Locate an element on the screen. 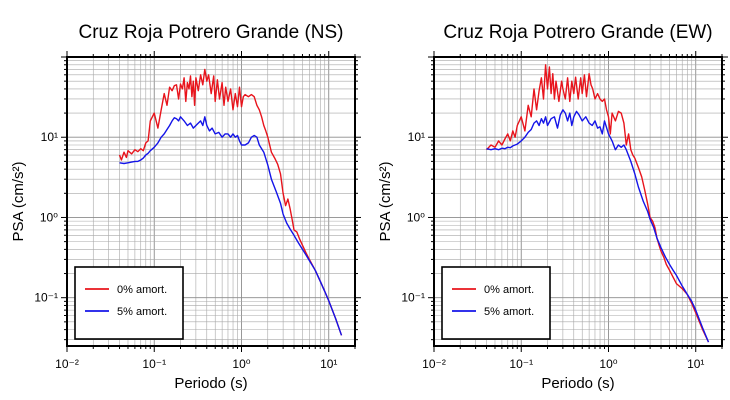 The image size is (730, 400). chart-title-ns: Cruz Roja Potrero Grande (NS) is located at coordinates (210, 32).